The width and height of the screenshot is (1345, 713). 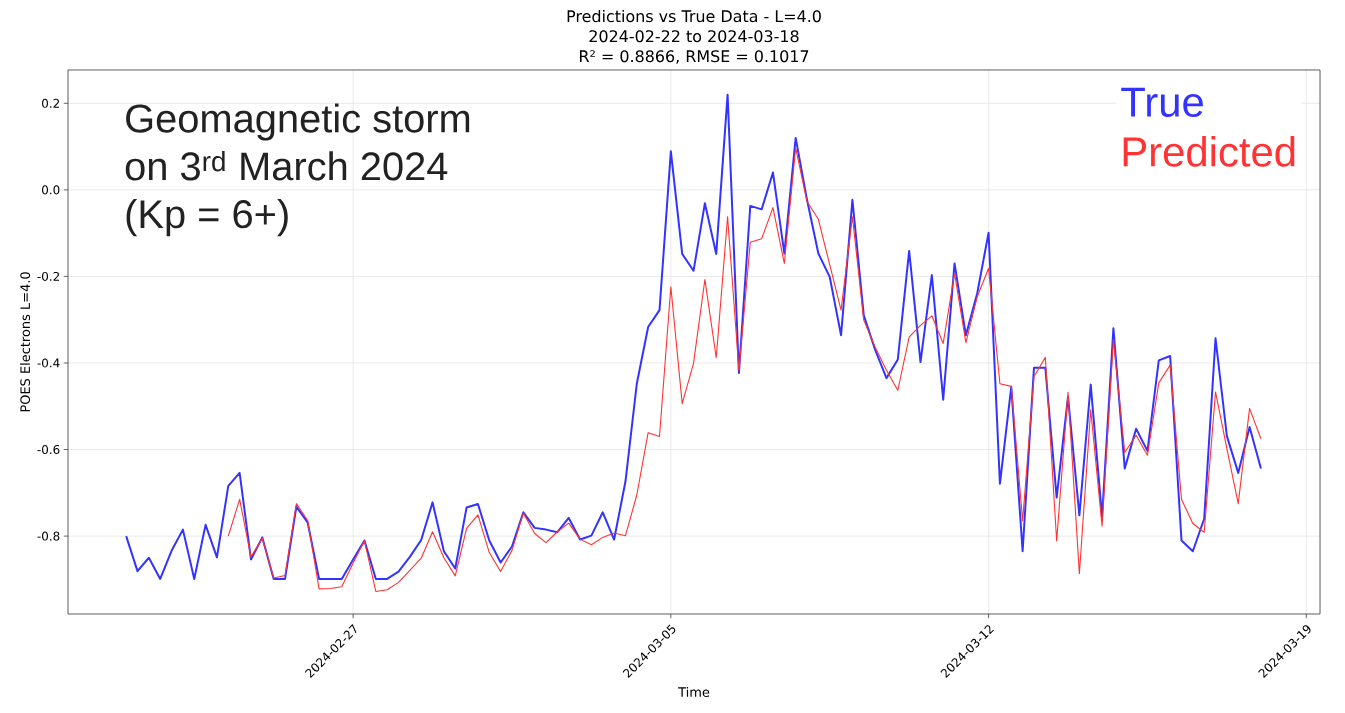 What do you see at coordinates (694, 691) in the screenshot?
I see `x-axis-title: Time` at bounding box center [694, 691].